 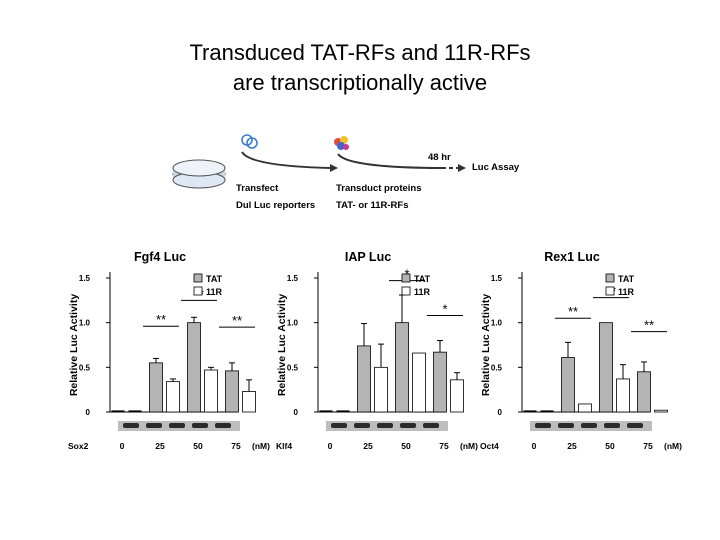 What do you see at coordinates (160, 257) in the screenshot?
I see `chart-title: Fgf4 Luc` at bounding box center [160, 257].